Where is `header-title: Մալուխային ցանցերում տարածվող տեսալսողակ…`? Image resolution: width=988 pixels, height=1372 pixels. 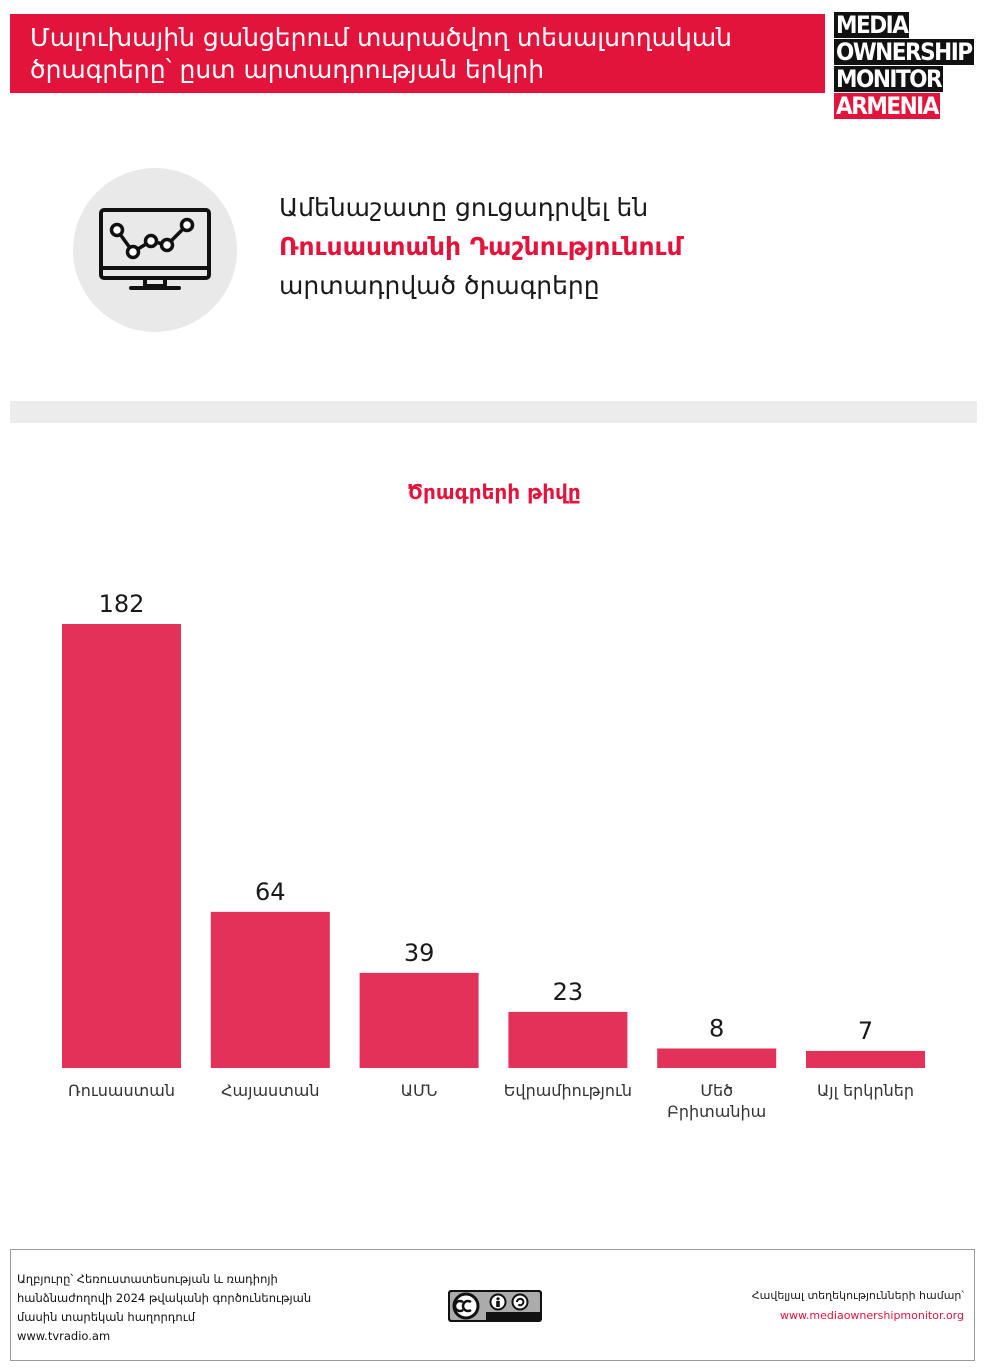 header-title: Մալուխային ցանցերում տարածվող տեսալսողակ… is located at coordinates (420, 54).